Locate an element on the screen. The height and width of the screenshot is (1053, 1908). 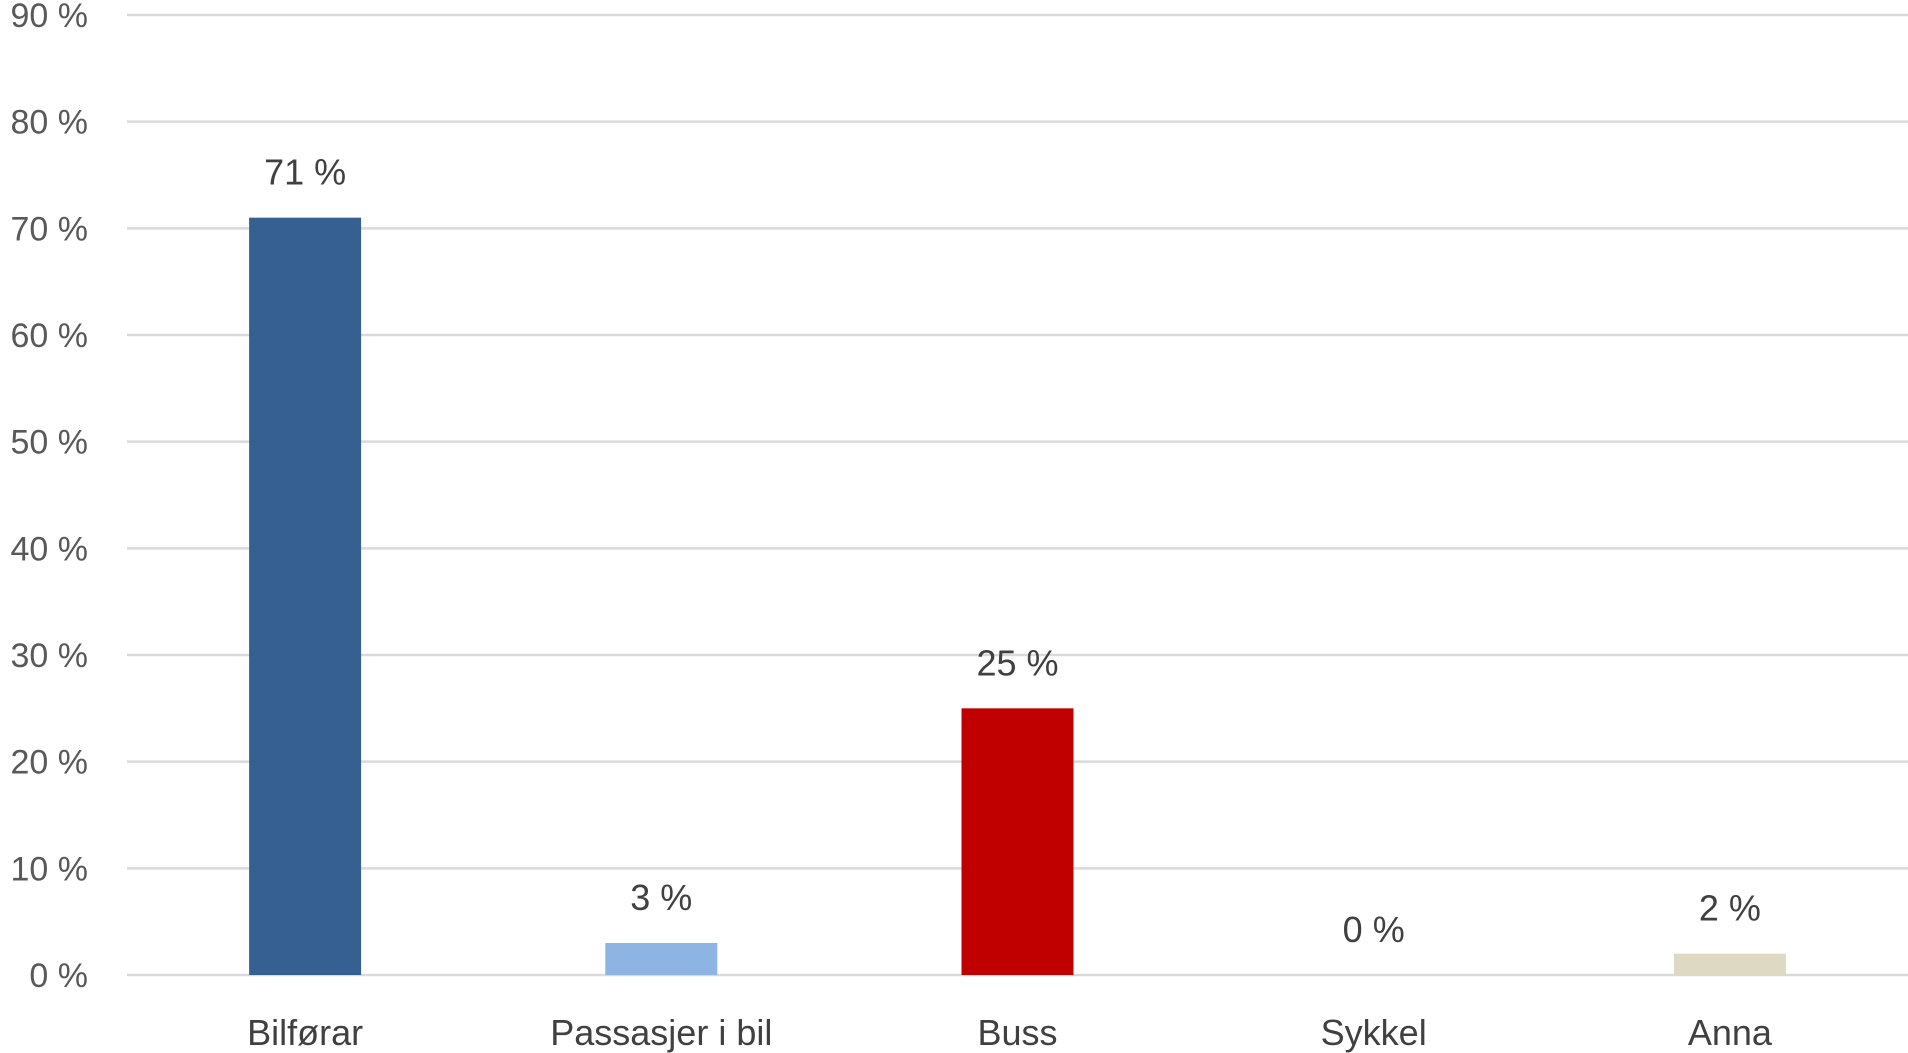
data-label: 71 % is located at coordinates (305, 172).